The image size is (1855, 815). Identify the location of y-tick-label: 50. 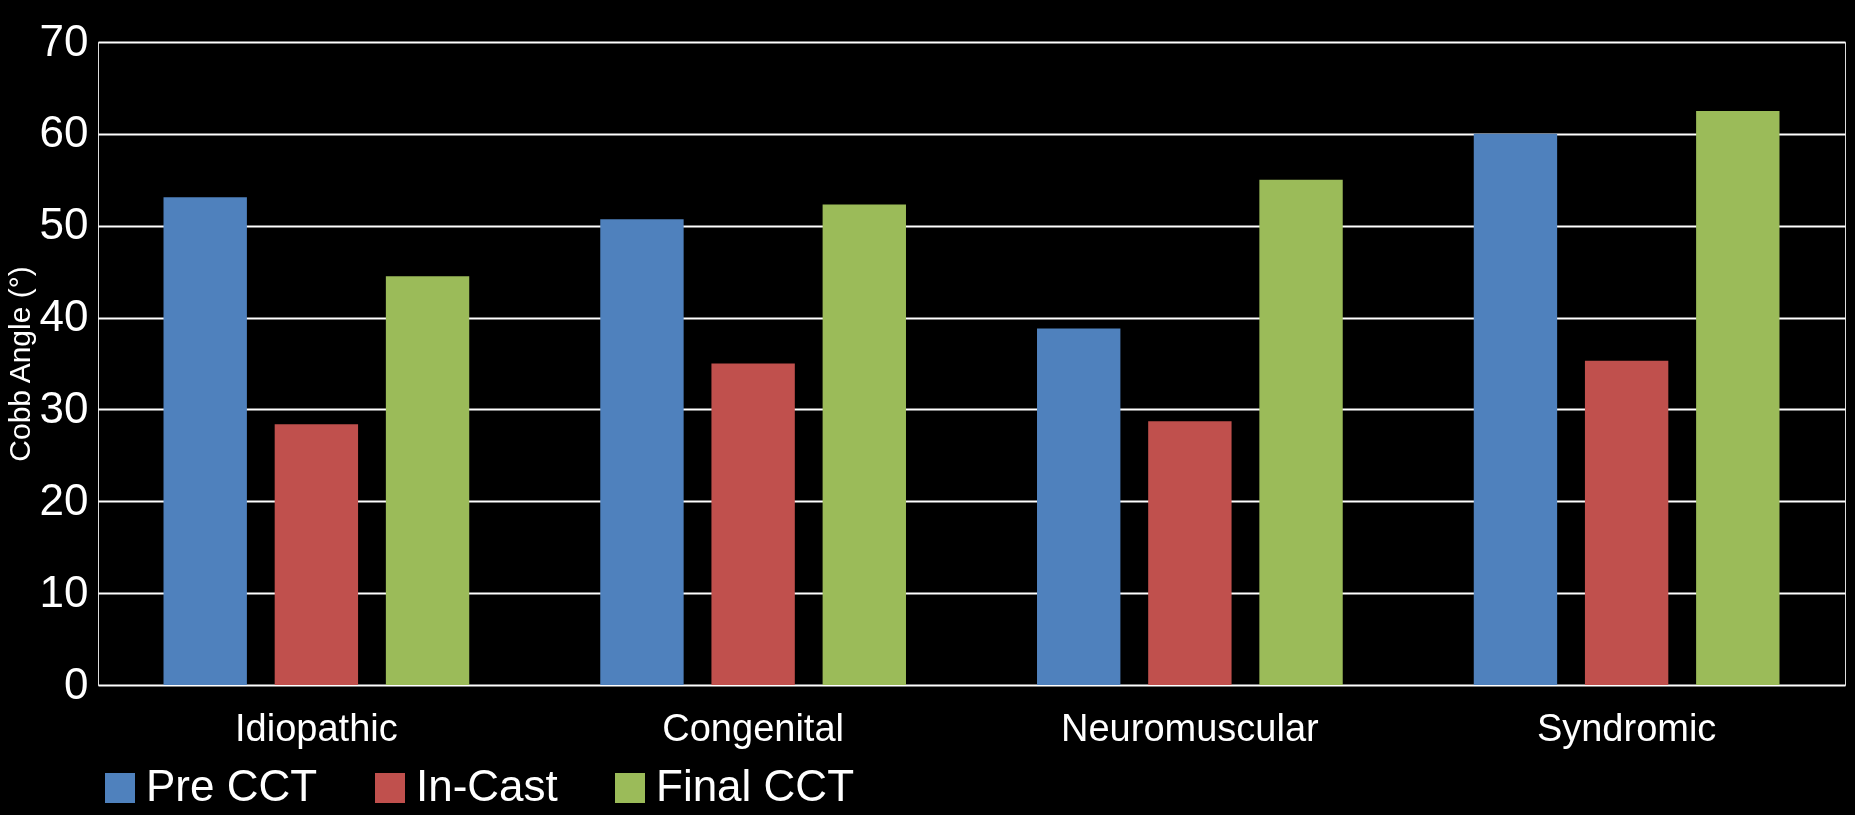
(64, 224).